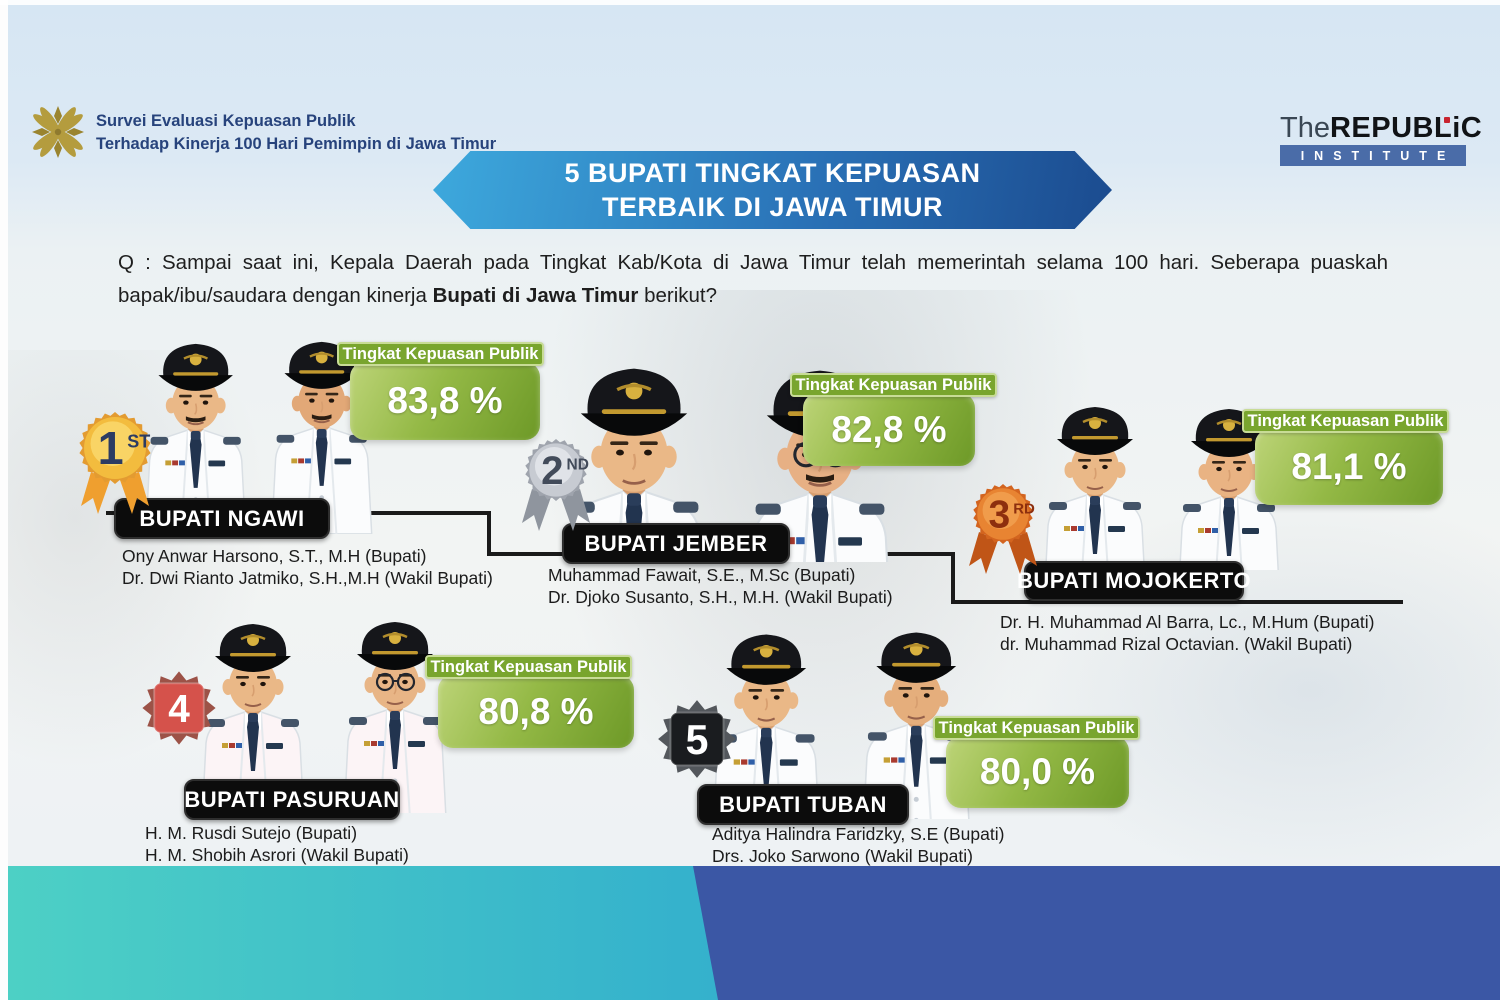  What do you see at coordinates (1037, 772) in the screenshot?
I see `satisfaction-score: 80,0 %` at bounding box center [1037, 772].